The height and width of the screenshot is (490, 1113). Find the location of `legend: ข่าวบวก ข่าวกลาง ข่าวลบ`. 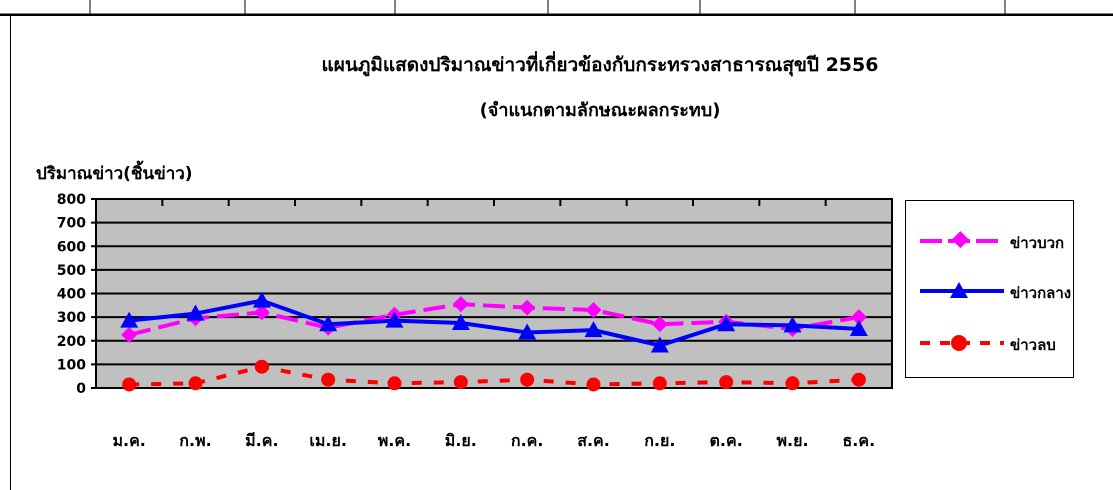

legend: ข่าวบวก ข่าวกลาง ข่าวลบ is located at coordinates (989, 289).